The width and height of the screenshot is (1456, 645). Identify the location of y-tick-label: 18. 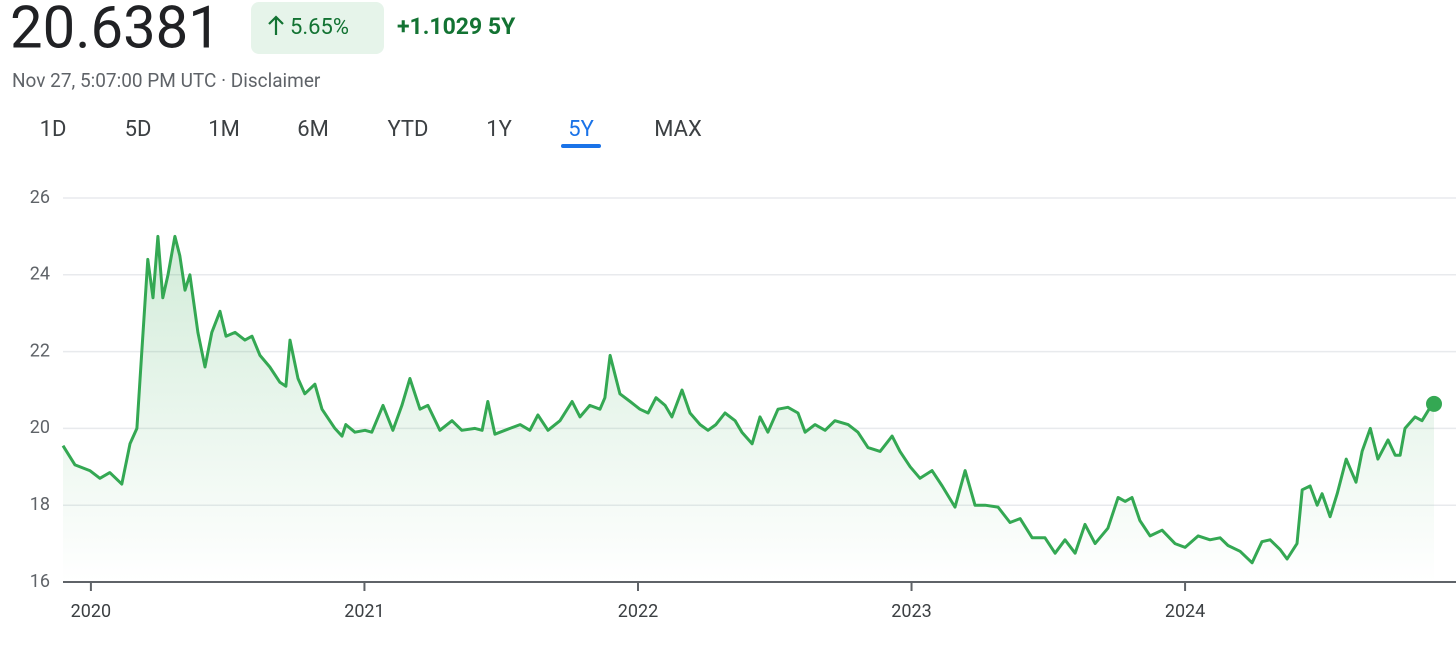
(40, 504).